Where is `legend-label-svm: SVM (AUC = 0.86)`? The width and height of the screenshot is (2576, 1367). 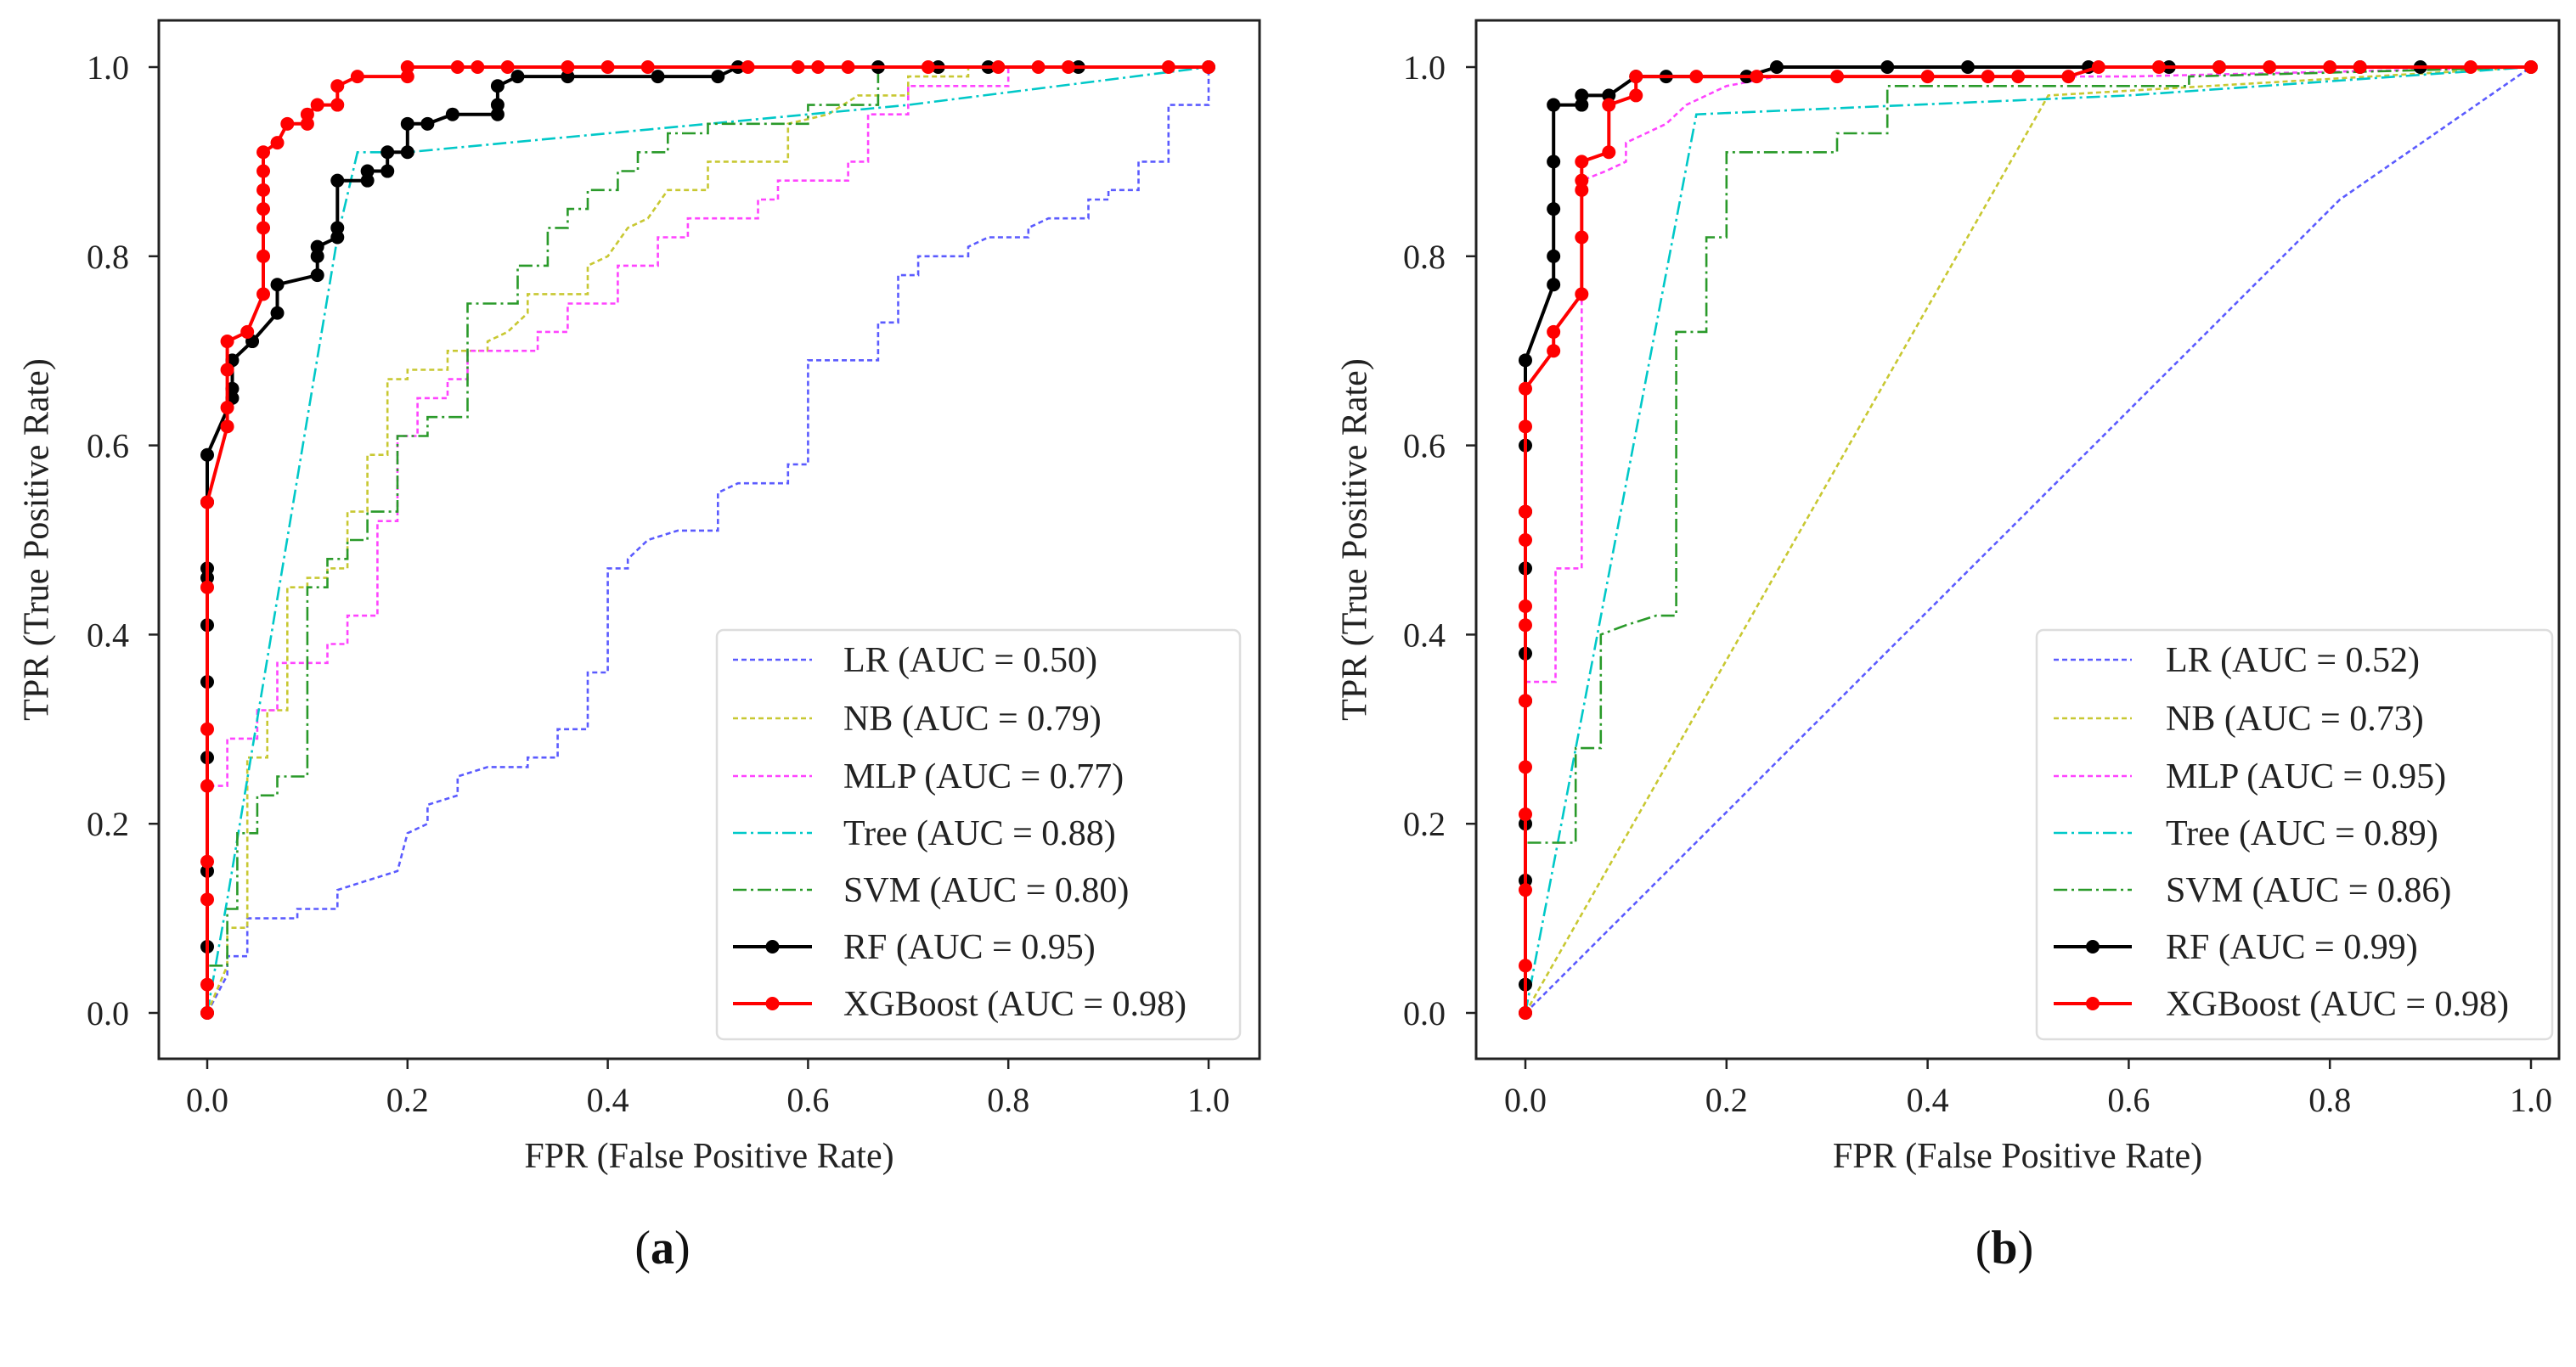
legend-label-svm: SVM (AUC = 0.86) is located at coordinates (2308, 890).